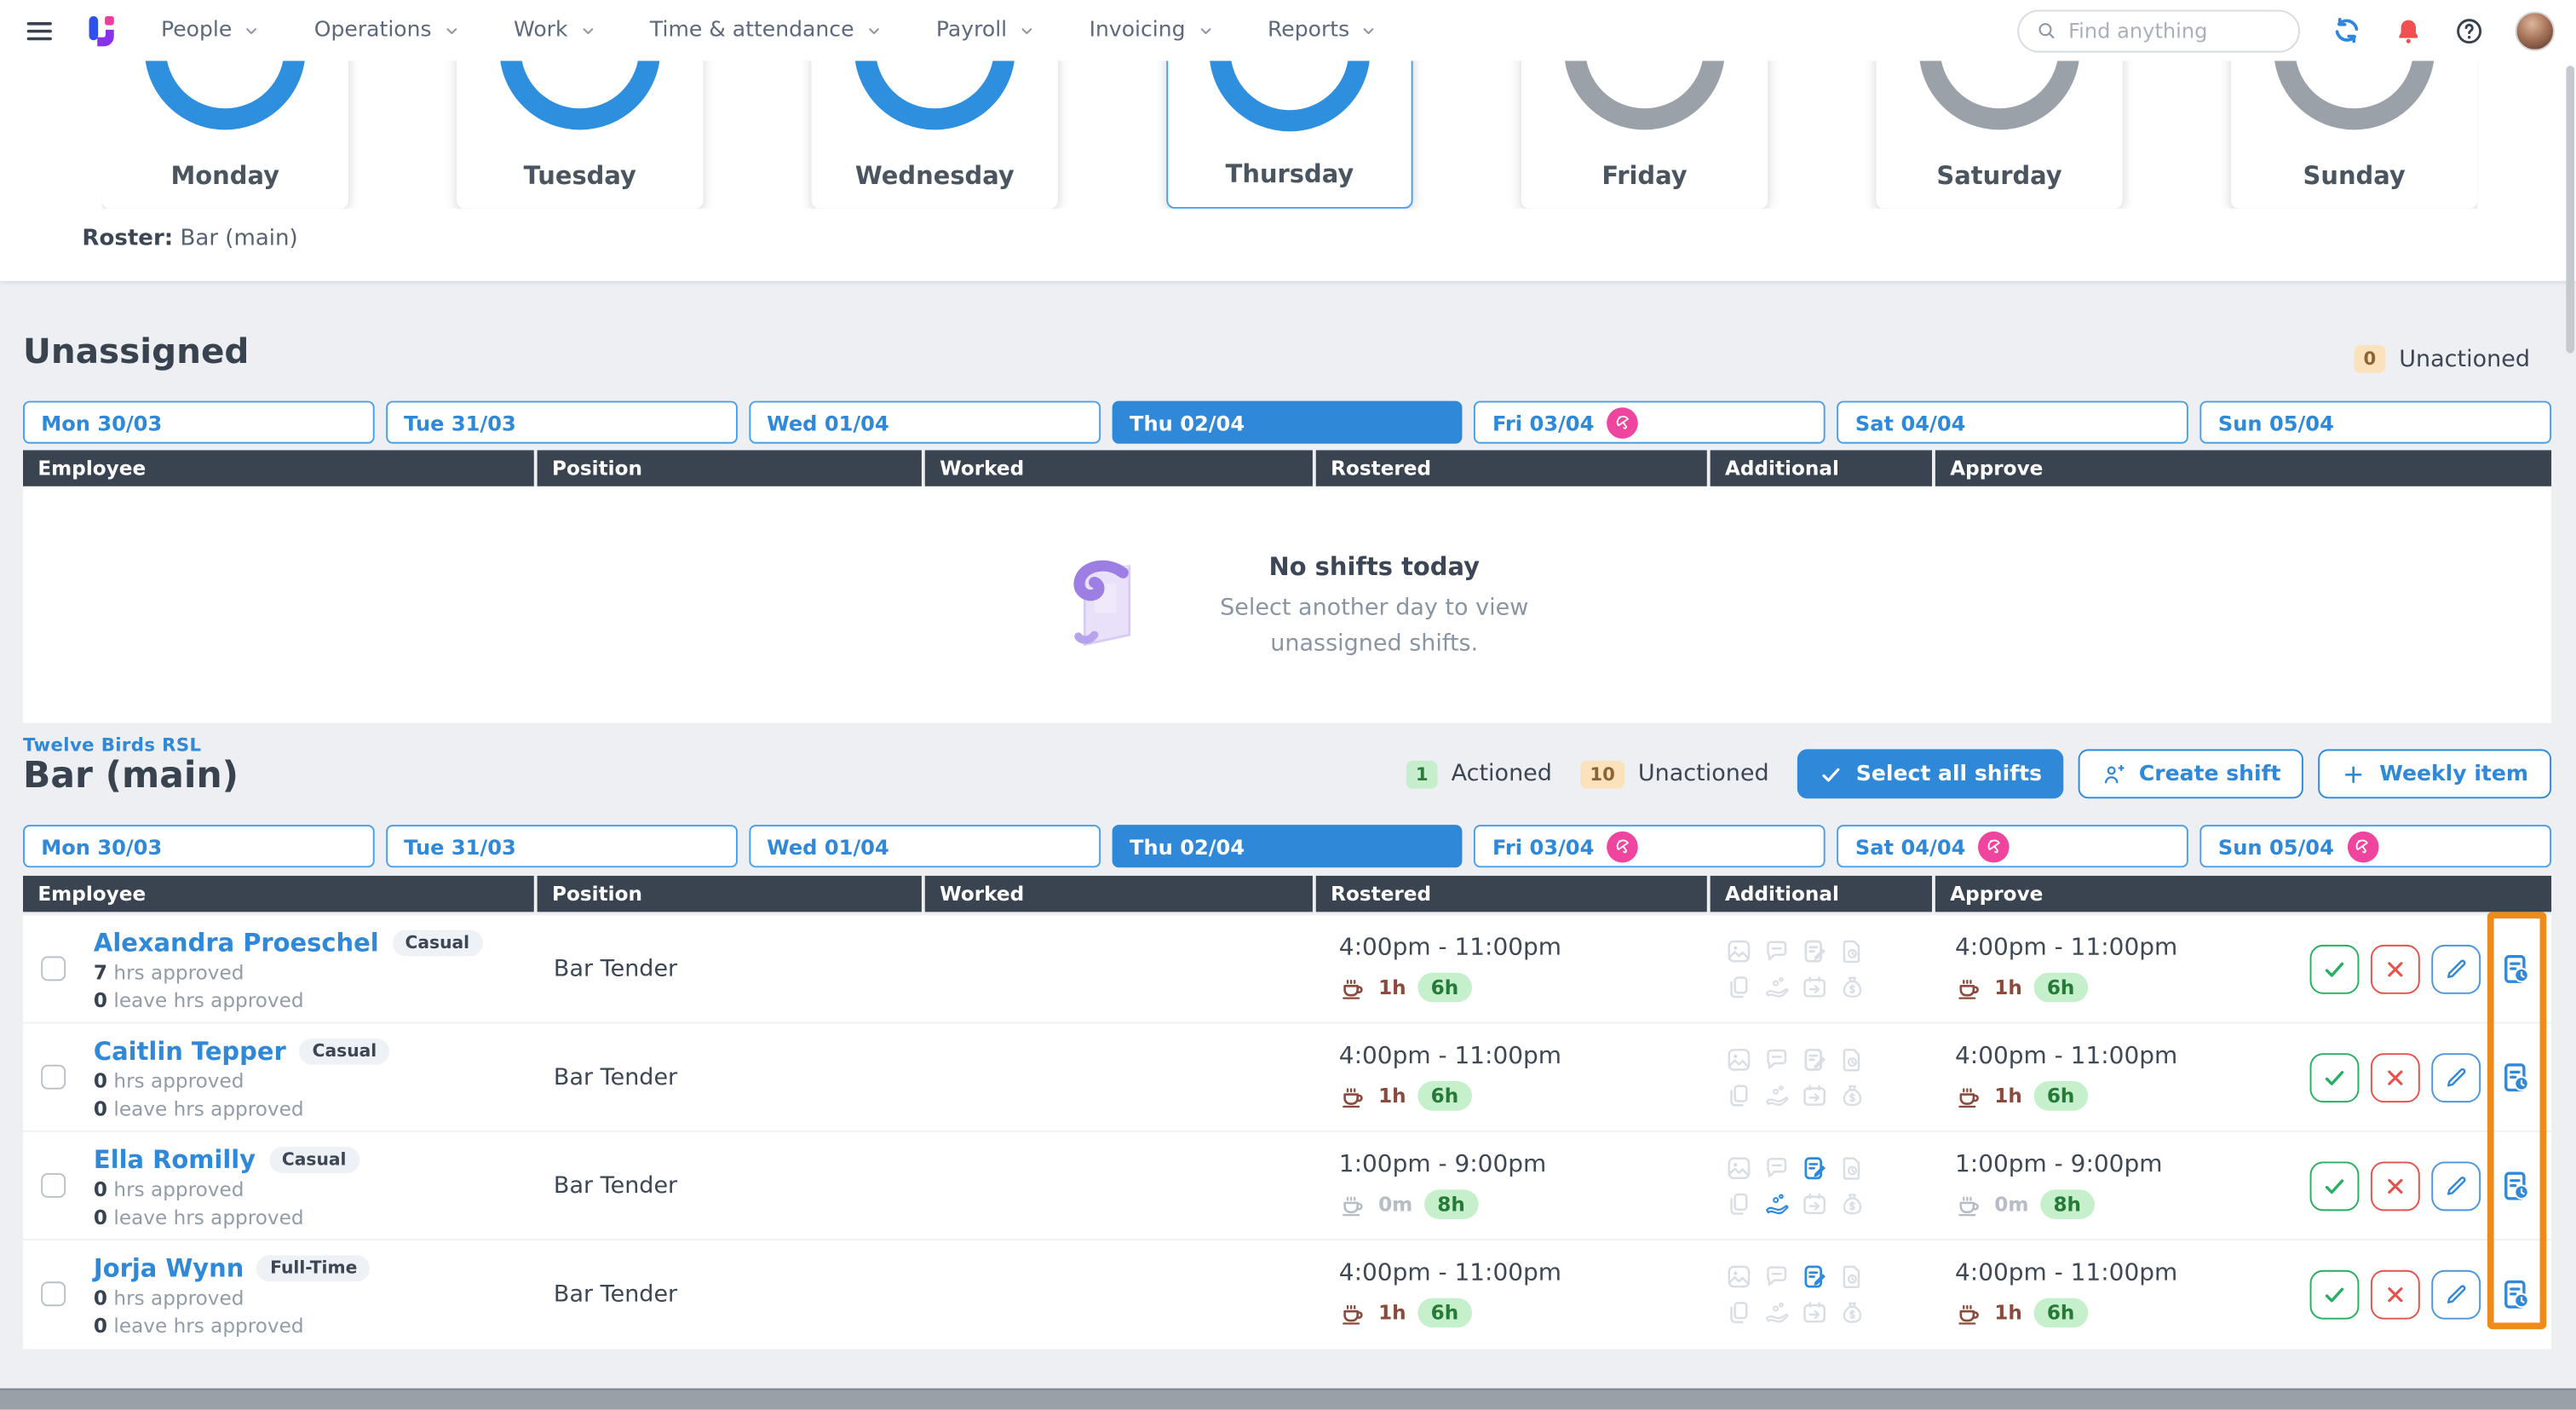 The width and height of the screenshot is (2576, 1410). I want to click on weekly-item-label: Weekly item, so click(2454, 773).